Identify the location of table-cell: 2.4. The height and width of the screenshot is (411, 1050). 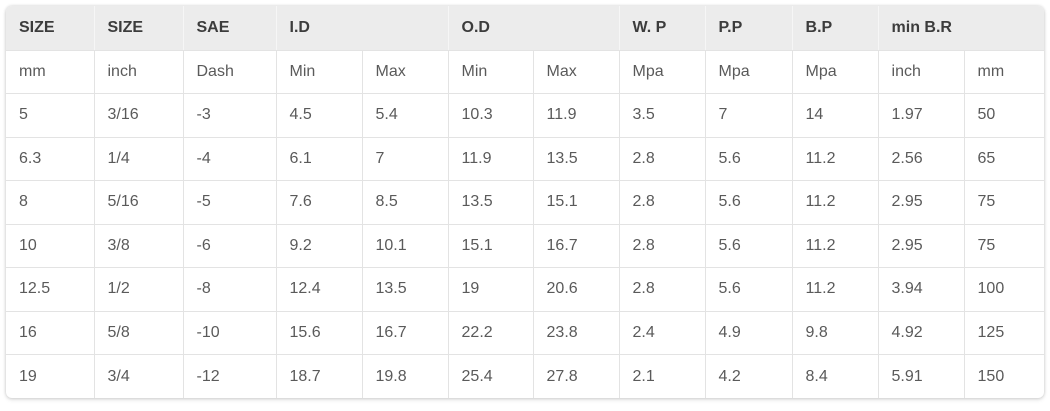
(662, 332).